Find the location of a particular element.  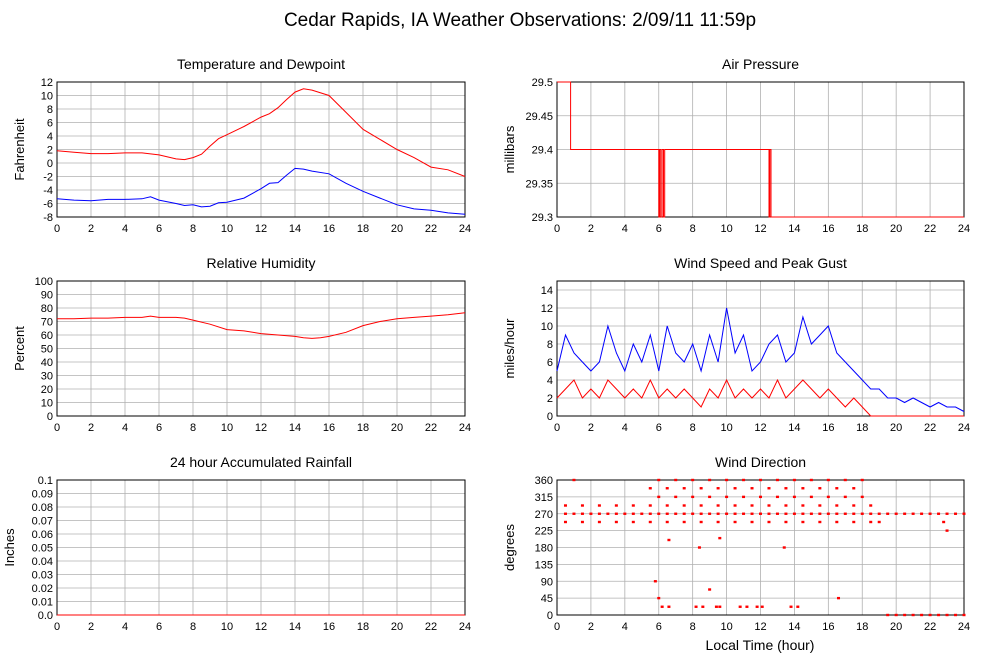

pressure-xtick-label: 0 is located at coordinates (557, 229).